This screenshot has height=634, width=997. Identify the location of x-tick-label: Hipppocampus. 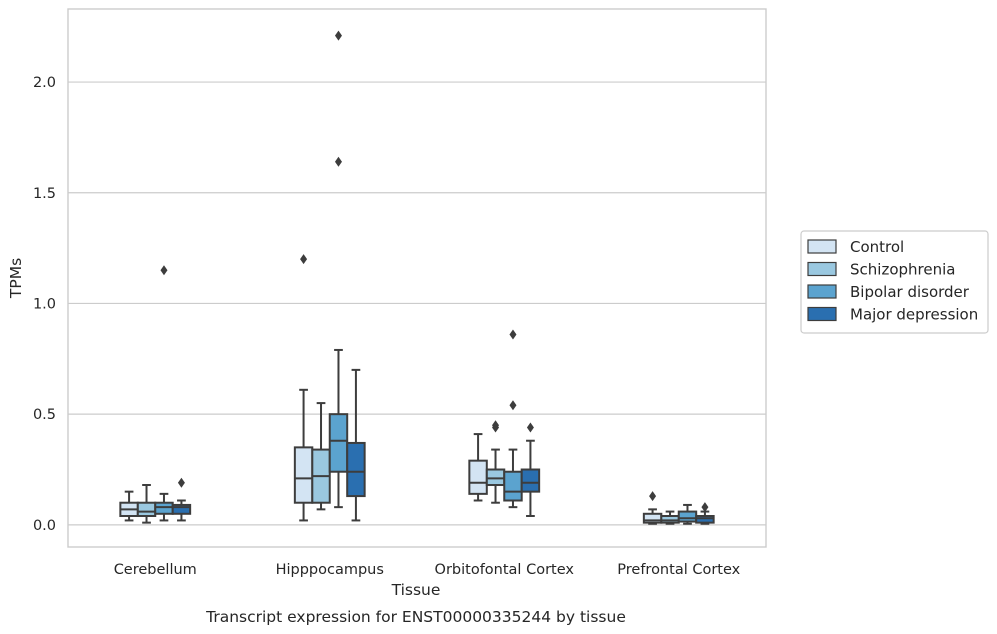
(330, 570).